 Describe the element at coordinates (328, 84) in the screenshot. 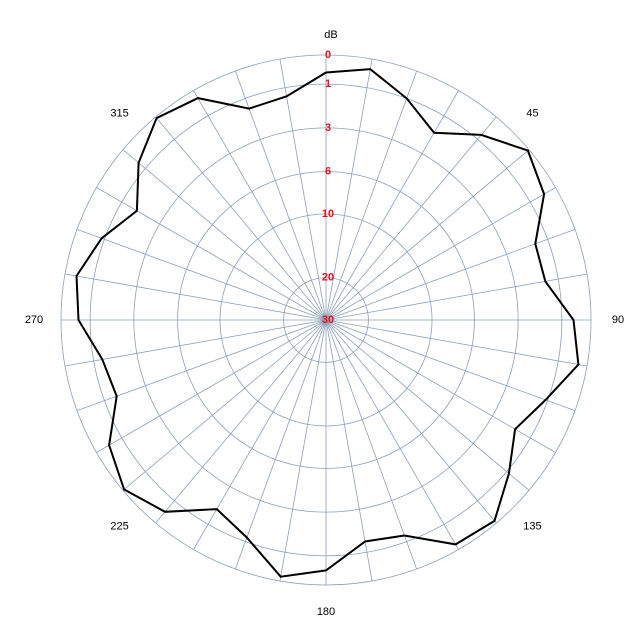

I see `r-tick-label: 1` at that location.